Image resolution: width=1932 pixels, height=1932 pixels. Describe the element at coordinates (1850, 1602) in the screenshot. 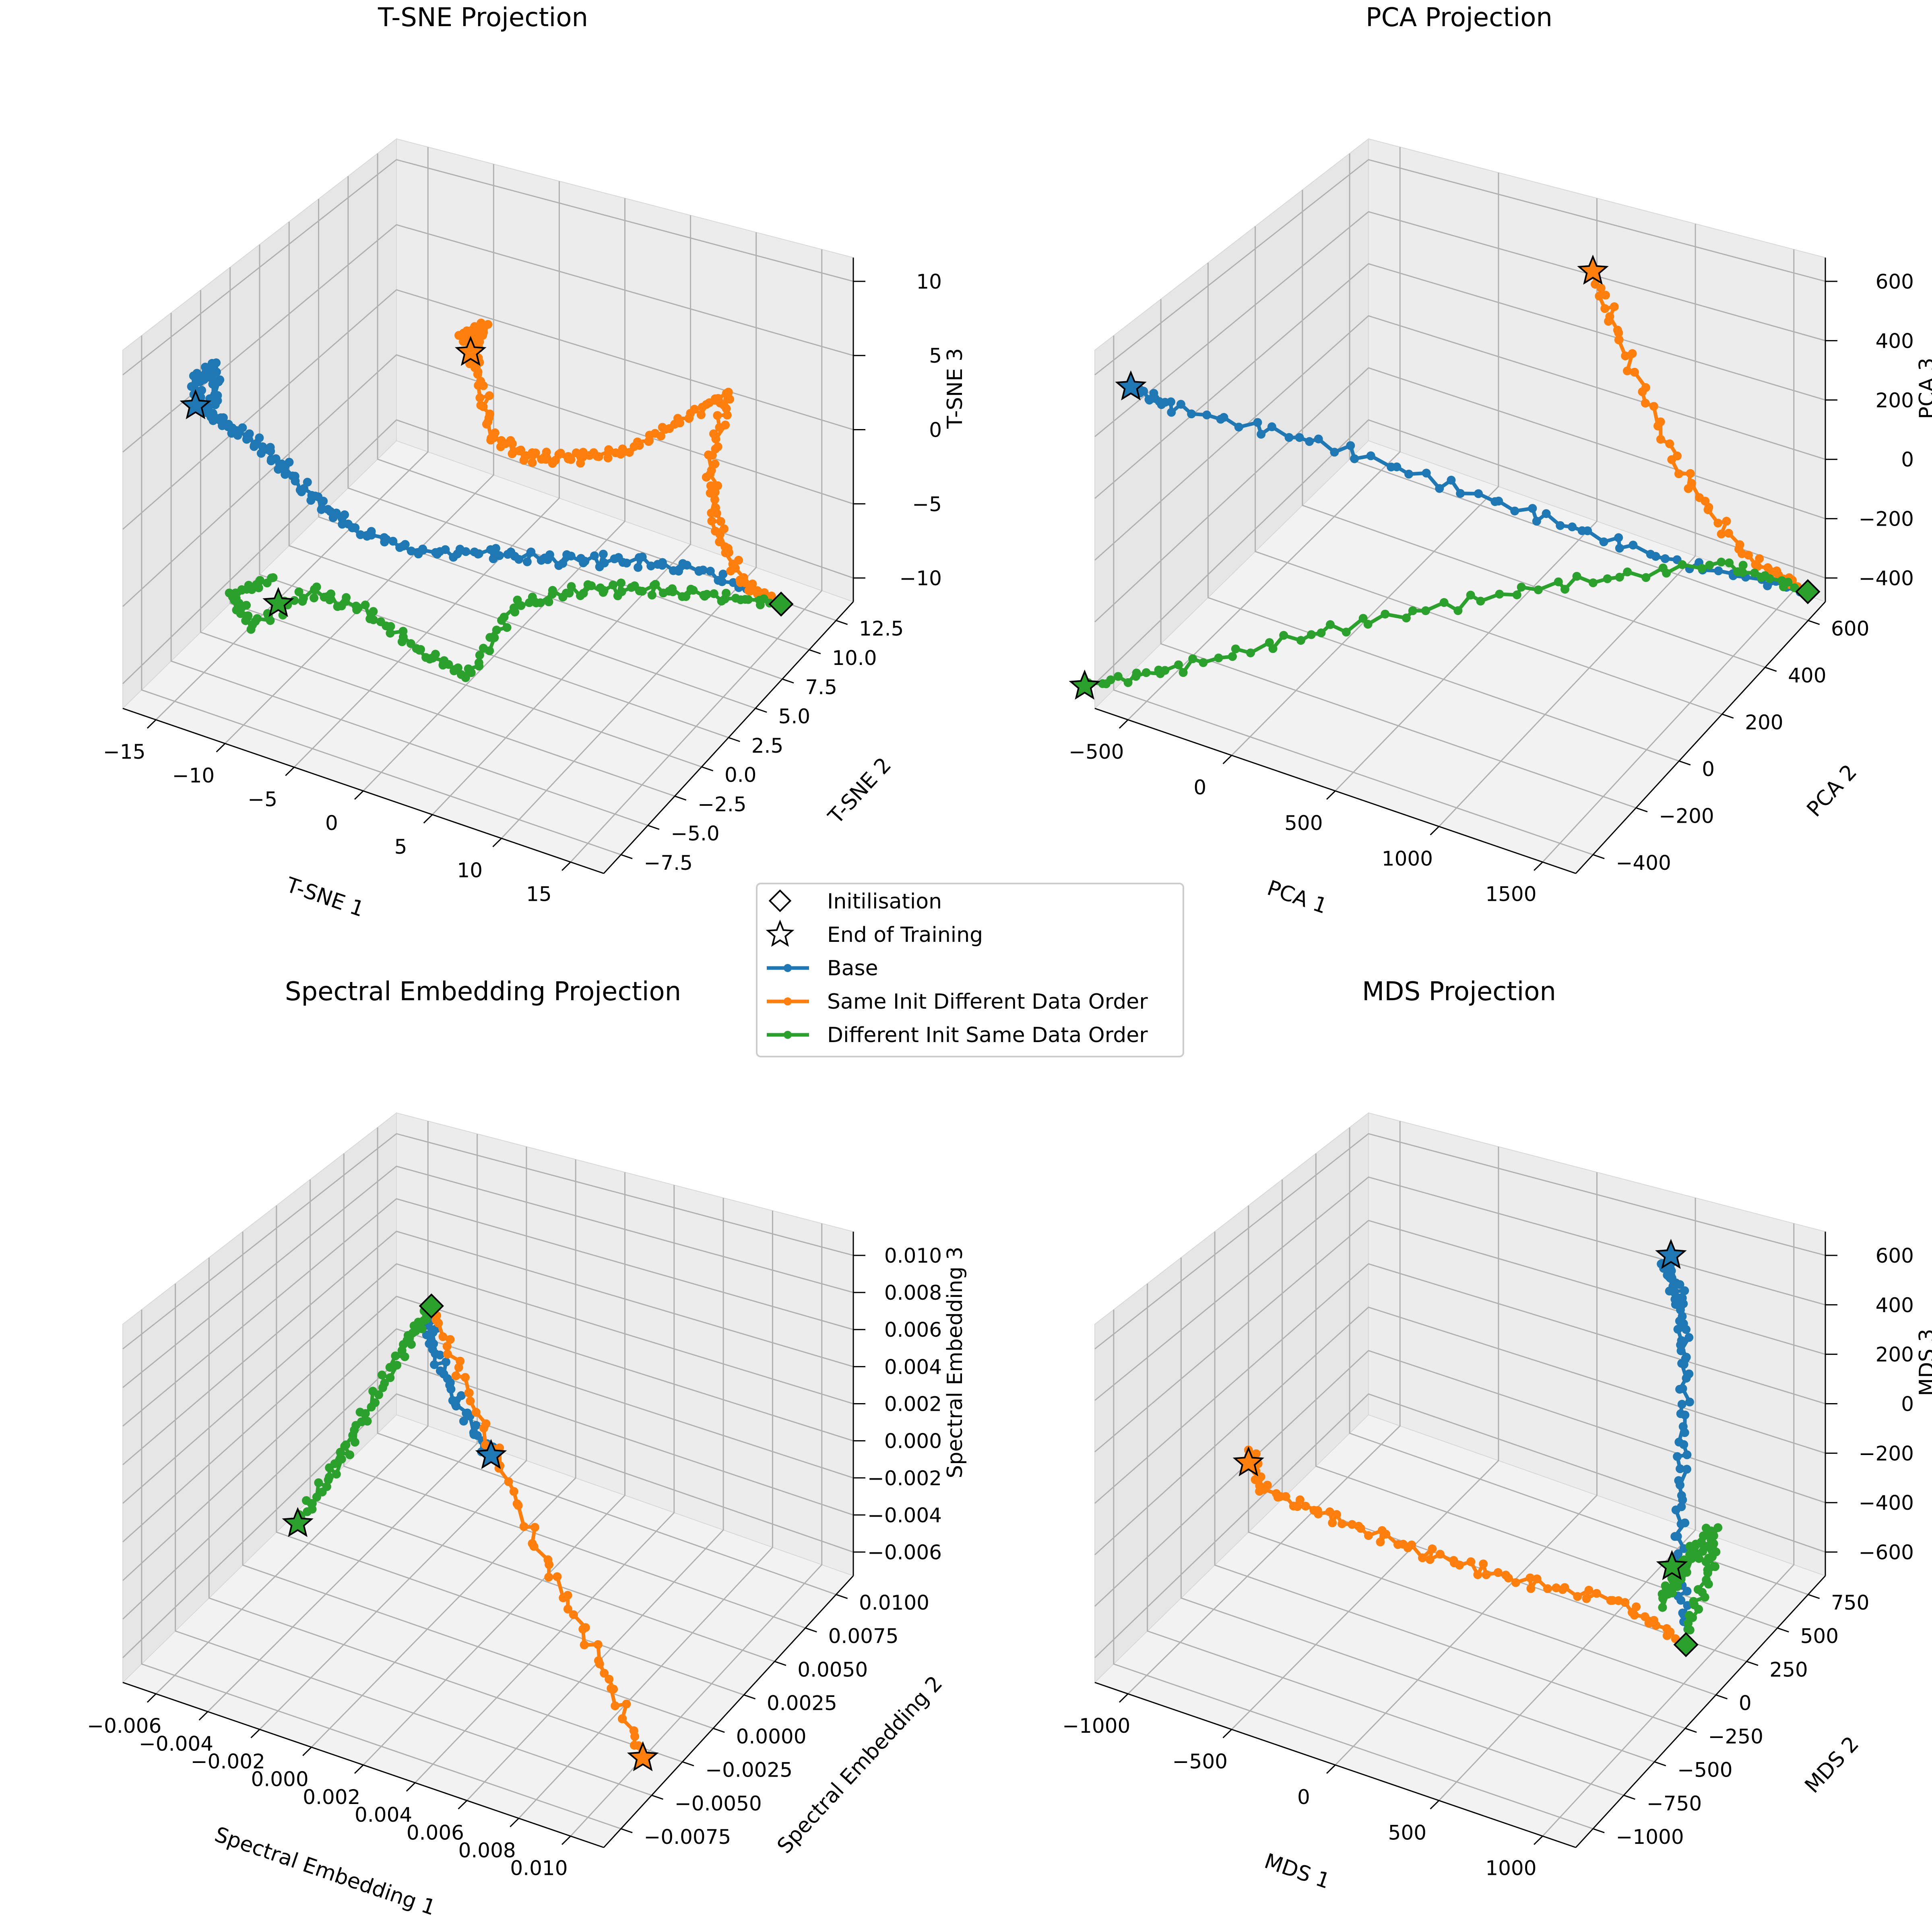

I see `y-tick-label: 750` at that location.